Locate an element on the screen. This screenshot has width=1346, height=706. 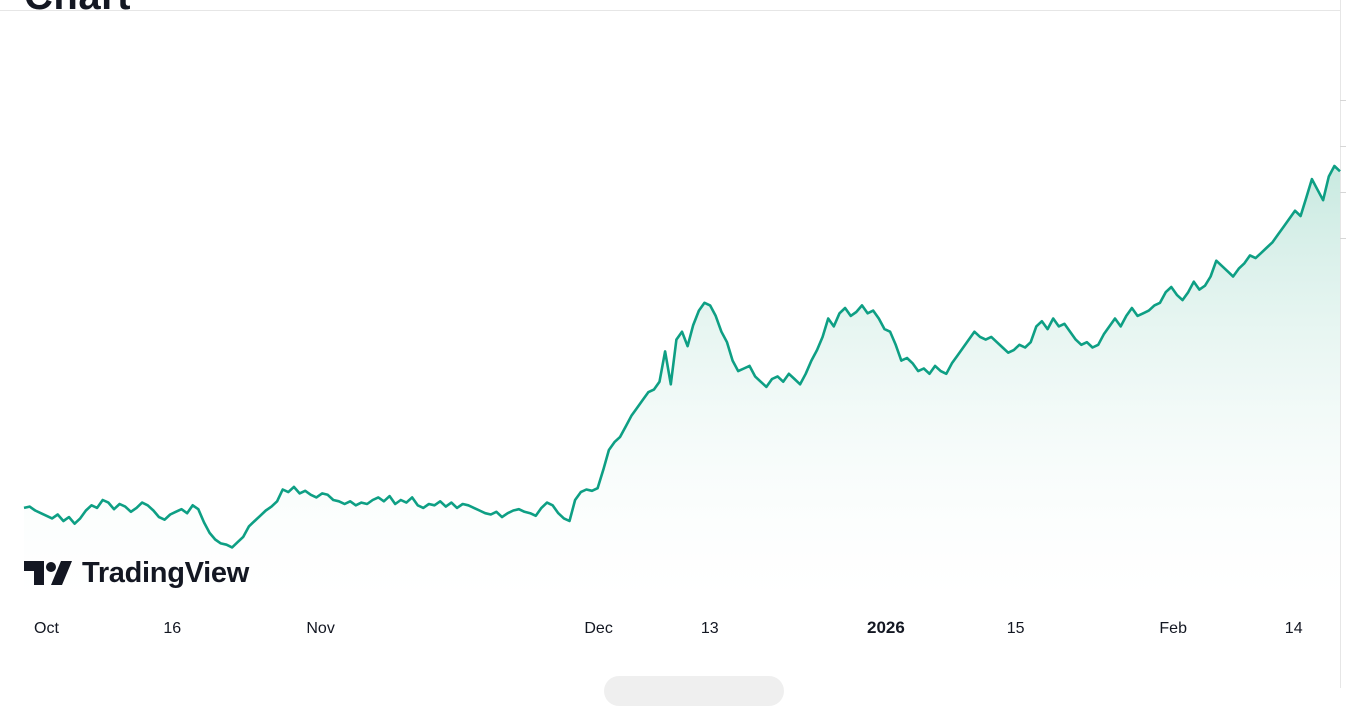
right-divider is located at coordinates (1340, 344).